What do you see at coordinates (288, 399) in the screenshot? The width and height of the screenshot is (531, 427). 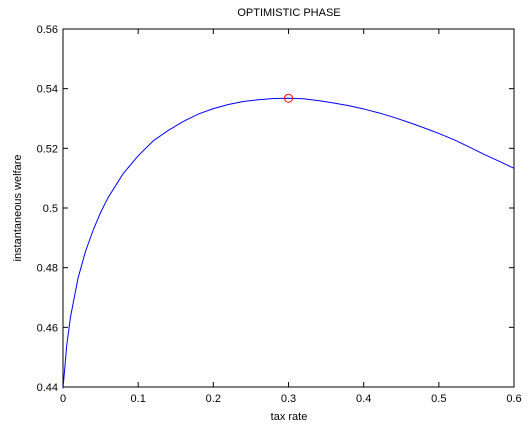 I see `x-tick-label: 0.3` at bounding box center [288, 399].